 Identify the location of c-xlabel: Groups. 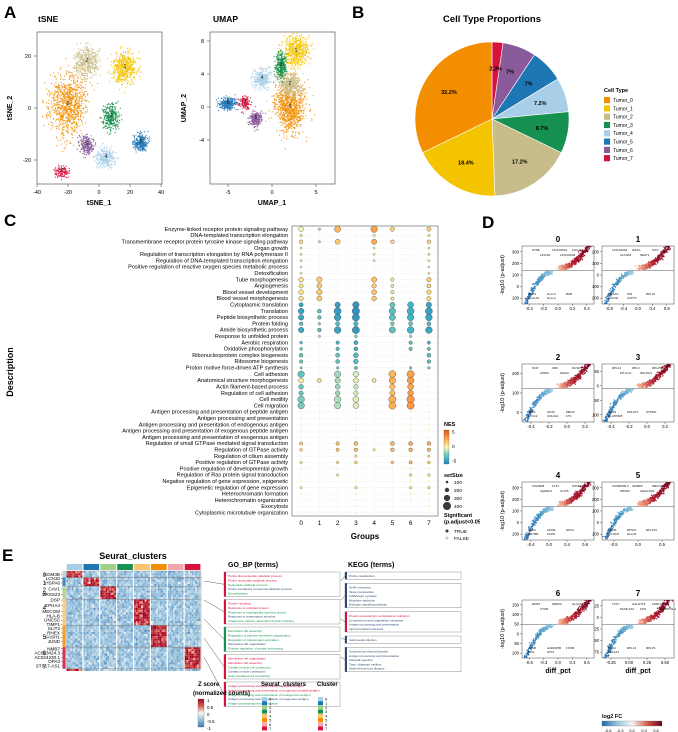
(365, 536).